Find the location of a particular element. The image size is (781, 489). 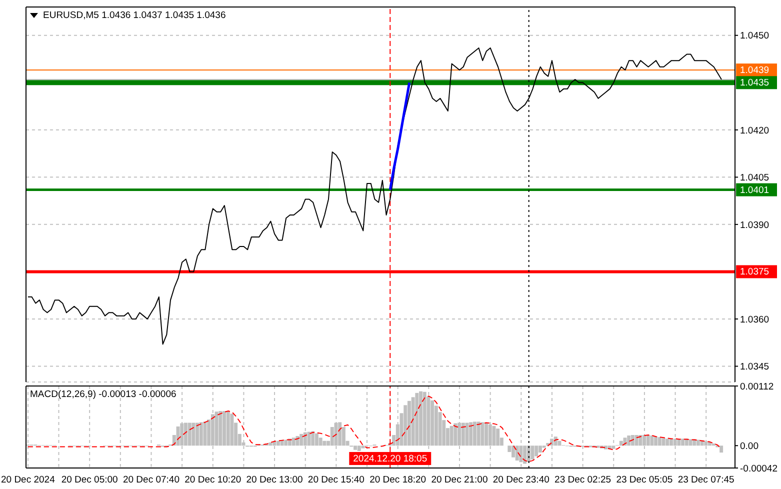

ref-line-label: 1.0375 is located at coordinates (755, 272).